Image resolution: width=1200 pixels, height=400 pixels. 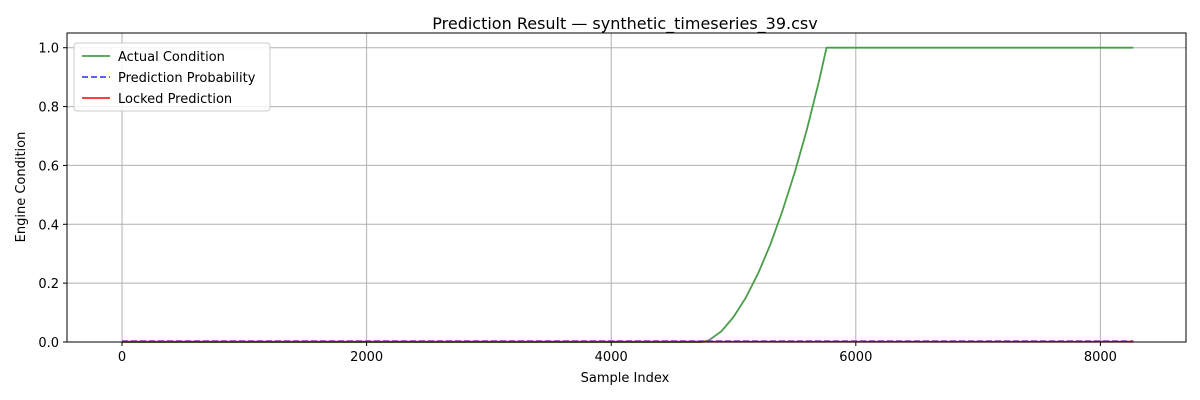 What do you see at coordinates (855, 357) in the screenshot?
I see `x-tick-label: 6000` at bounding box center [855, 357].